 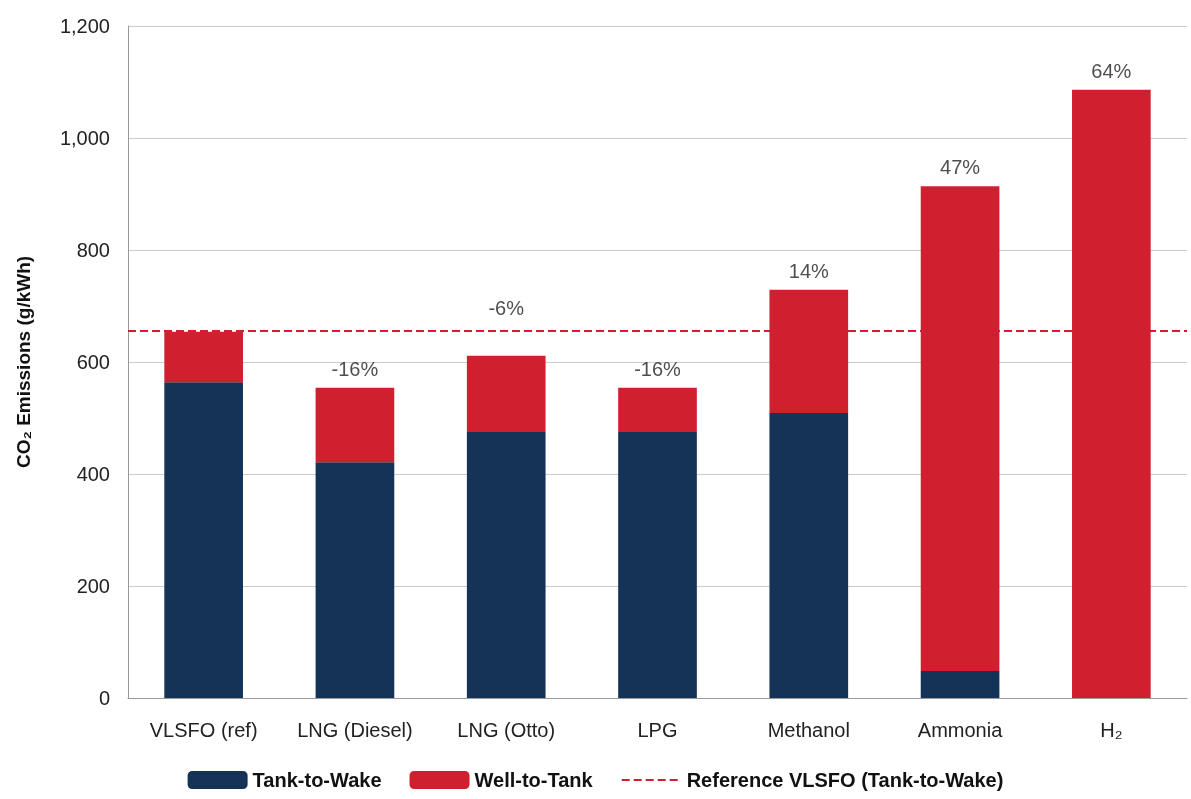 What do you see at coordinates (534, 780) in the screenshot?
I see `legend-label: Well-to-Tank` at bounding box center [534, 780].